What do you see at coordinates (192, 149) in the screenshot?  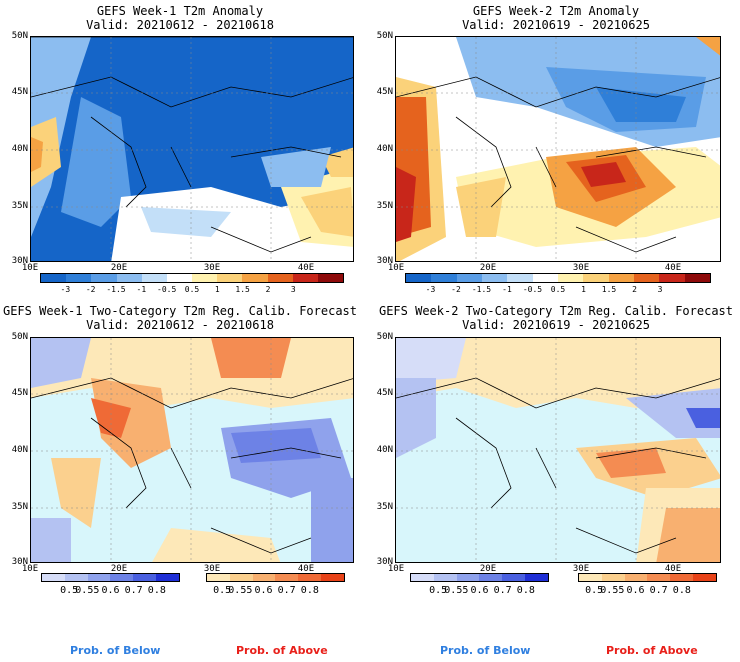 I see `map-week1-anomaly` at bounding box center [192, 149].